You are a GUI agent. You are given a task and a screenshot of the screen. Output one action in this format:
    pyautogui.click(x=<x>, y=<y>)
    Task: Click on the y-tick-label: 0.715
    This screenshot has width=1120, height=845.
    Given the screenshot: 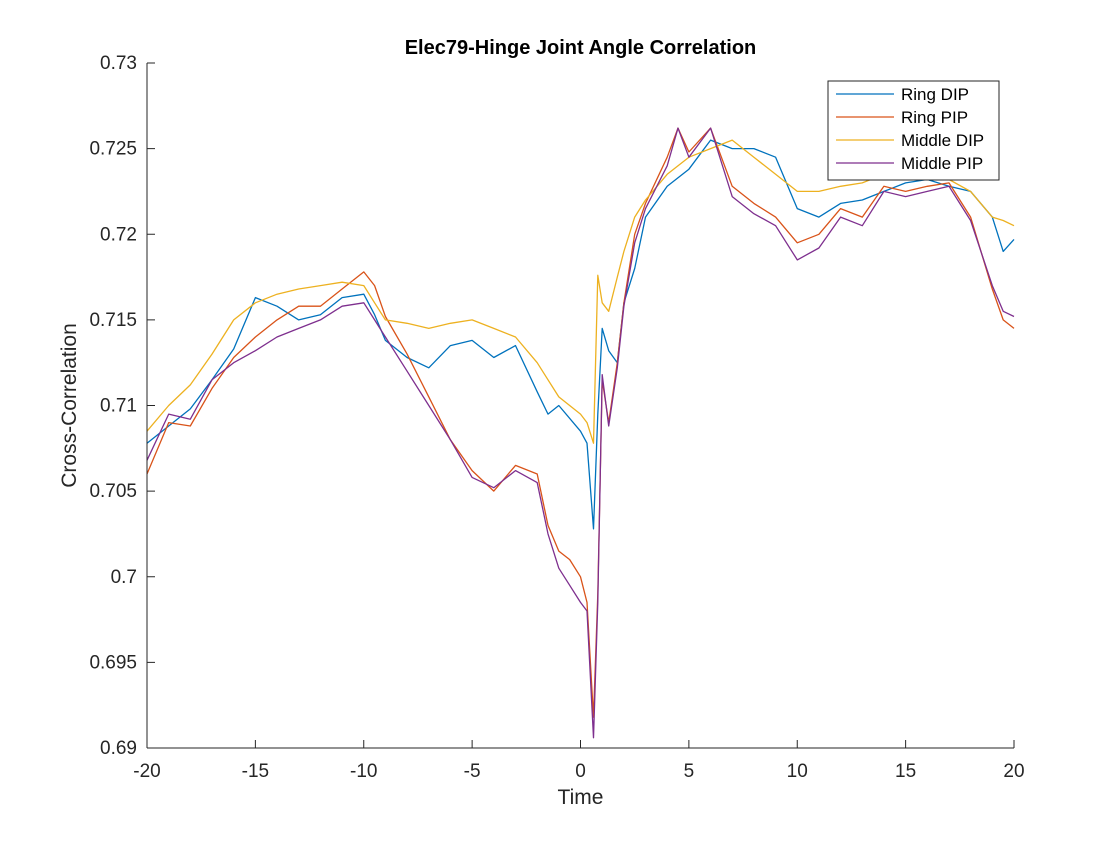 What is the action you would take?
    pyautogui.click(x=113, y=320)
    